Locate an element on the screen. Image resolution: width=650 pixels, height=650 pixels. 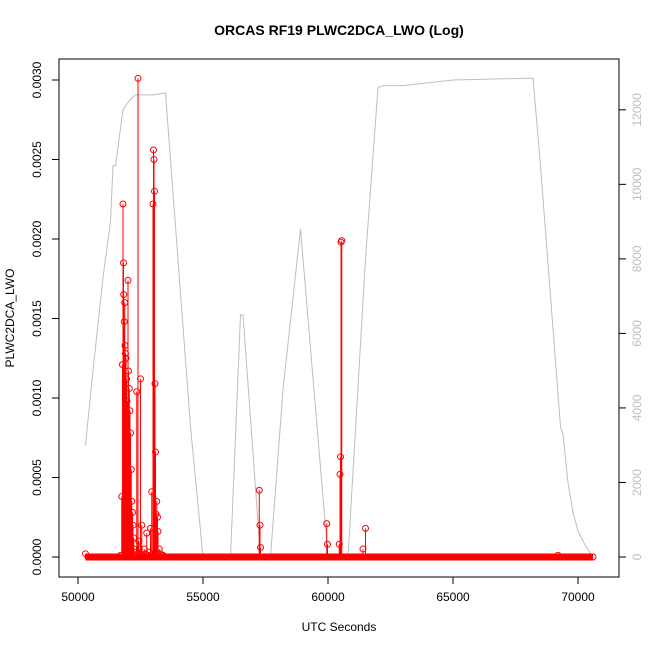
y-tick-label: 0.0030 is located at coordinates (37, 79).